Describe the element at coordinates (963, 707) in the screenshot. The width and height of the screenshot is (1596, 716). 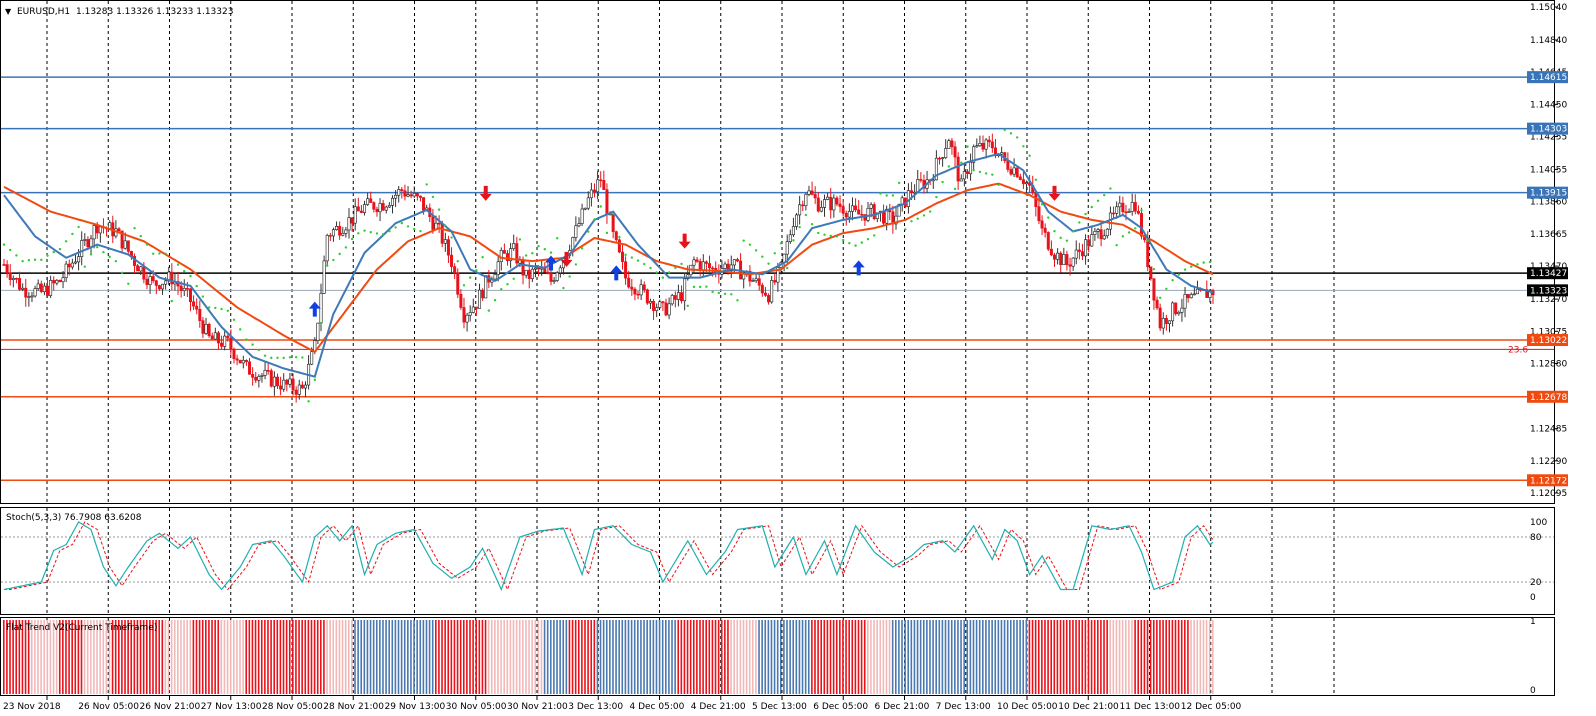
I see `time-tick-label: 7 Dec 13:00` at that location.